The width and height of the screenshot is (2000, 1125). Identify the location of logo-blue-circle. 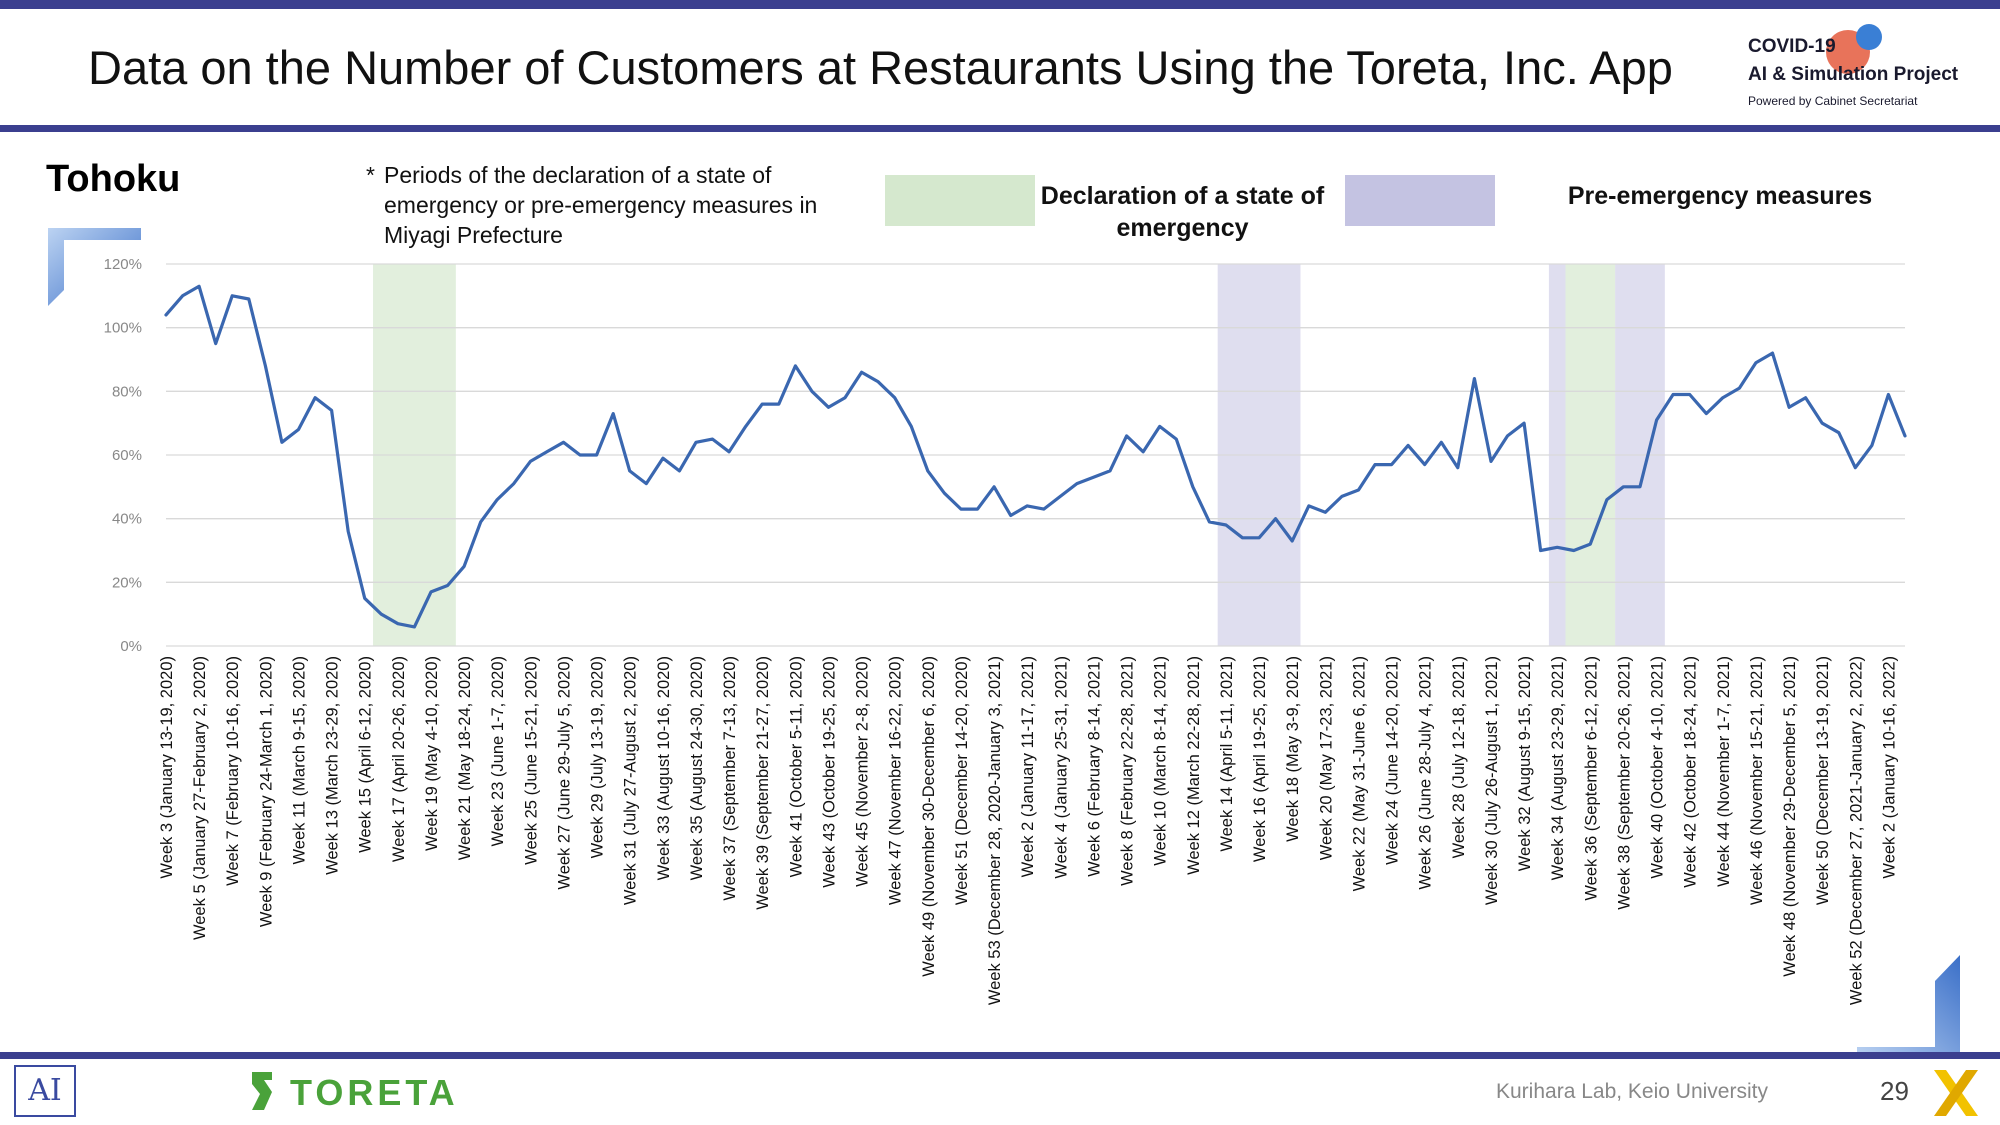
(1869, 37).